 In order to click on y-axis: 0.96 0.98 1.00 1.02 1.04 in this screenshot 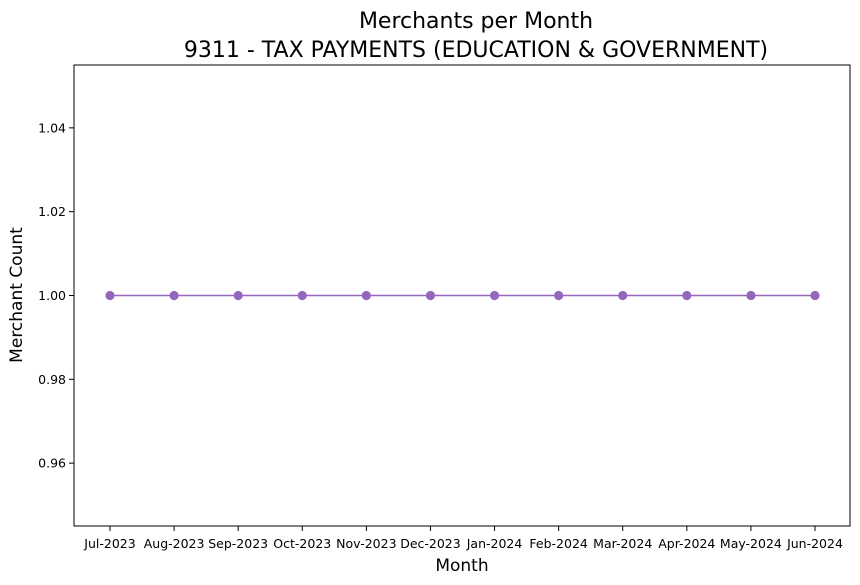, I will do `click(56, 295)`.